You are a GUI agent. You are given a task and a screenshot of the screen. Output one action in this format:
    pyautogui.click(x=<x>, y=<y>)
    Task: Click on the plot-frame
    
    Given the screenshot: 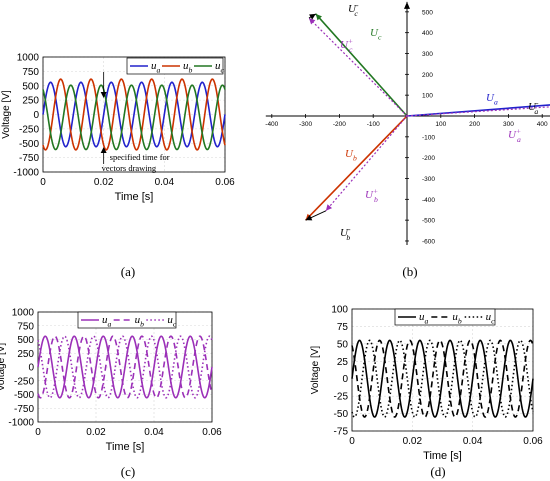 What is the action you would take?
    pyautogui.click(x=442, y=370)
    